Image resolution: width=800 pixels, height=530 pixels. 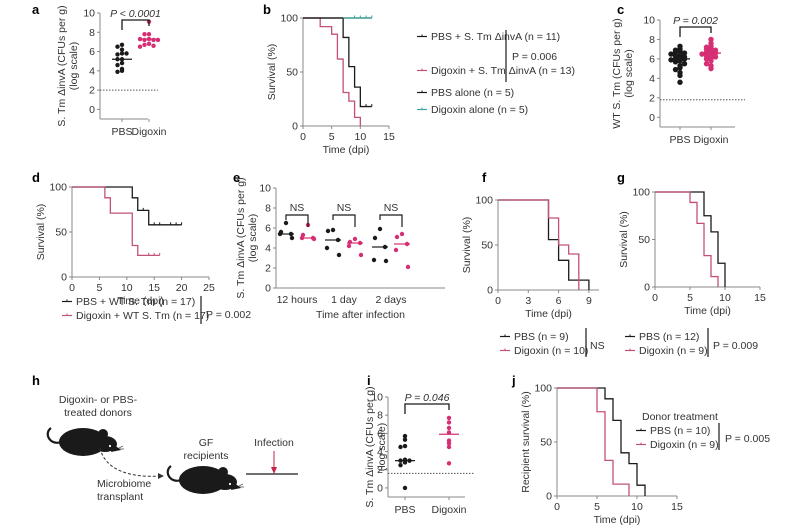 I want to click on j-x-tick-label: 15, so click(x=677, y=507).